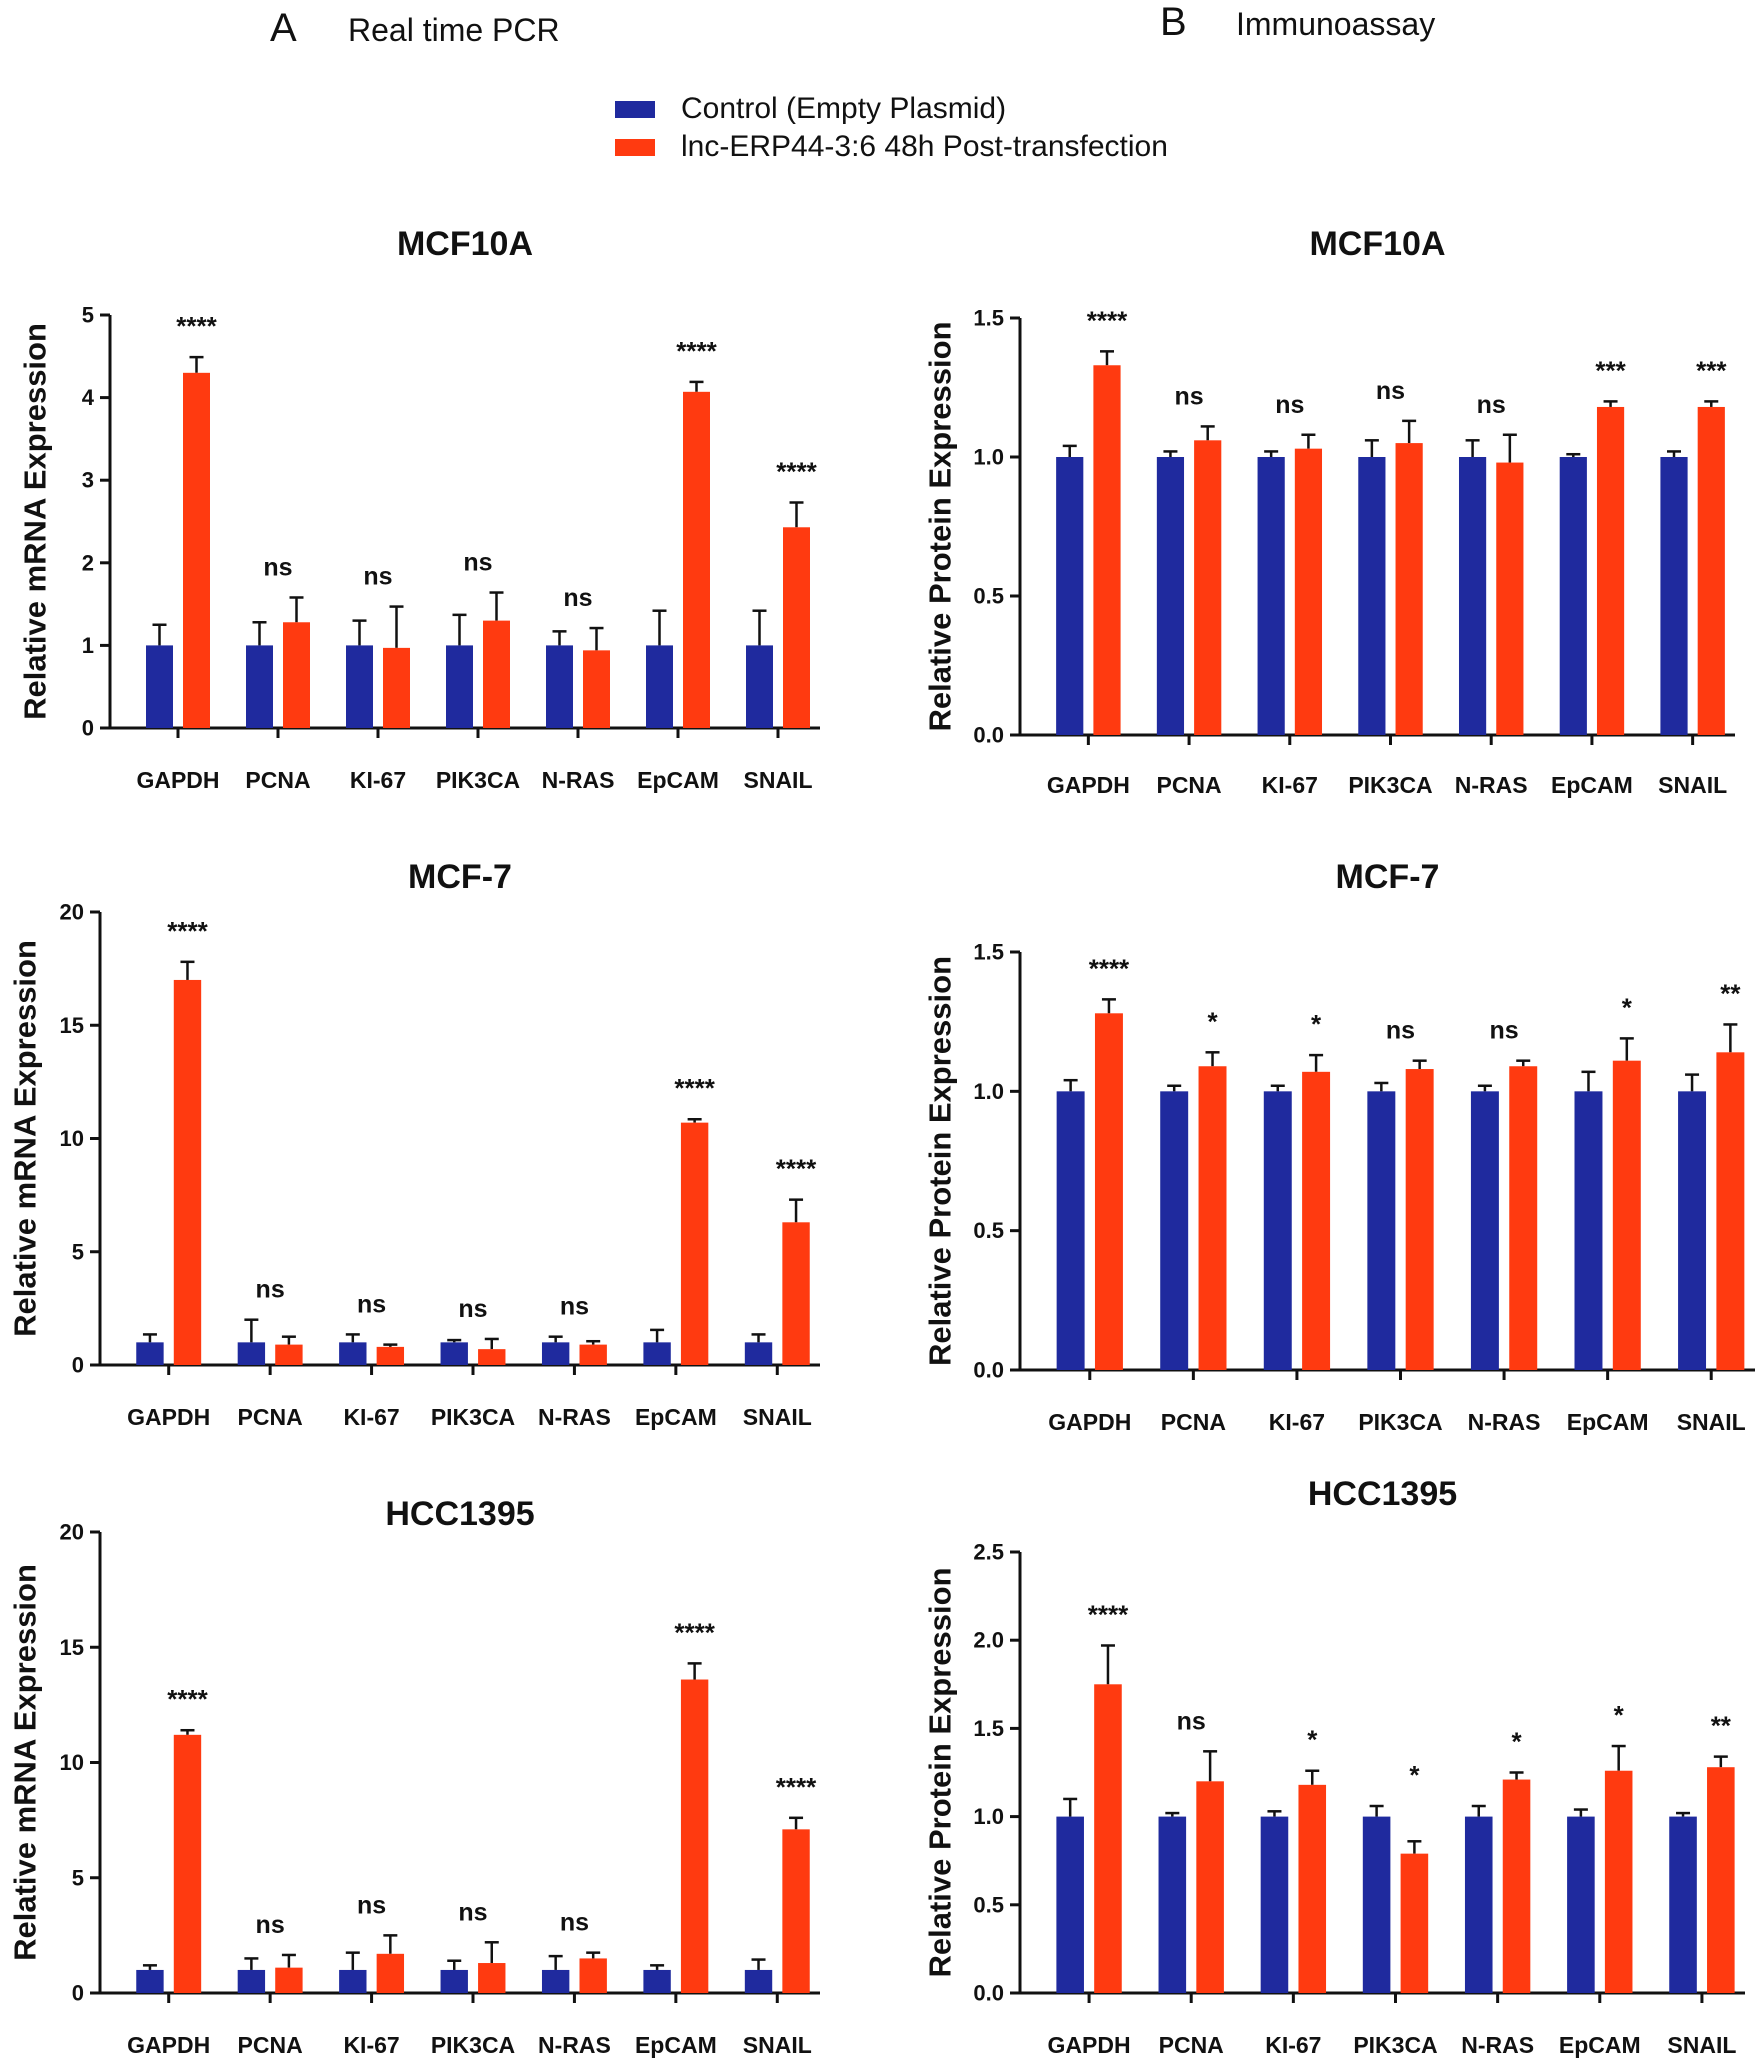 This screenshot has height=2064, width=1755. What do you see at coordinates (88, 480) in the screenshot?
I see `y-tick-label: 3` at bounding box center [88, 480].